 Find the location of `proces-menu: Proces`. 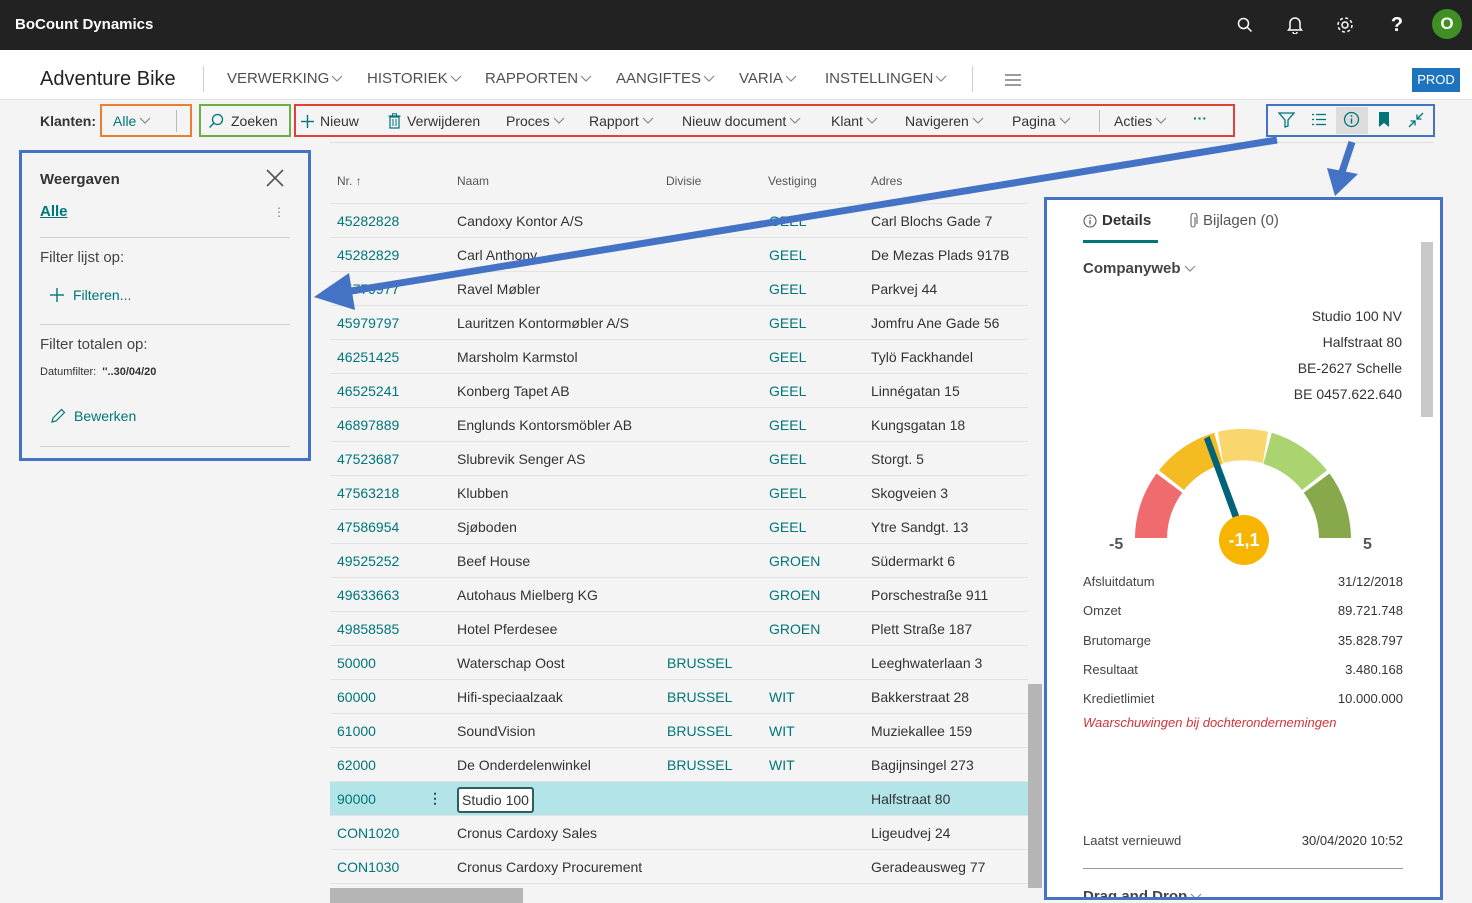

proces-menu: Proces is located at coordinates (535, 121).